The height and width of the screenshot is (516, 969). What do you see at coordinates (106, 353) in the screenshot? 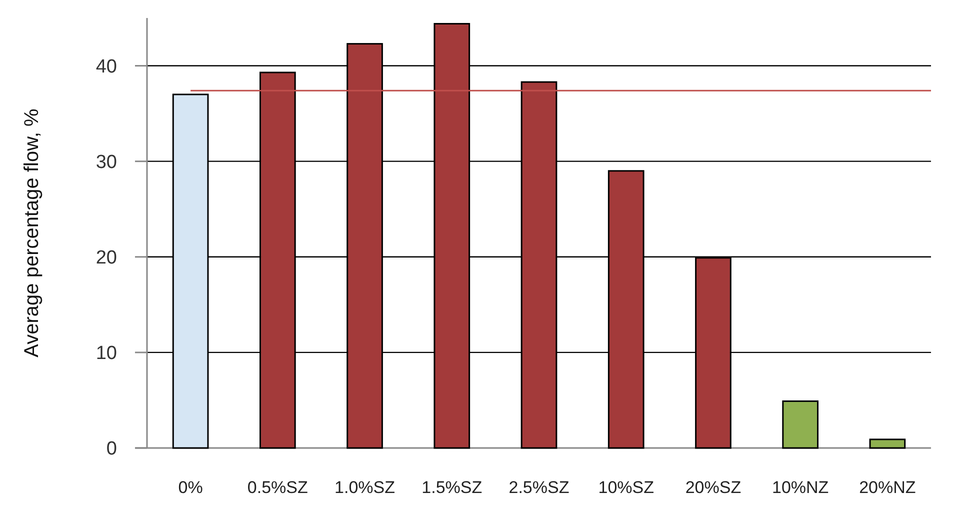
I see `y-tick-label: 10` at bounding box center [106, 353].